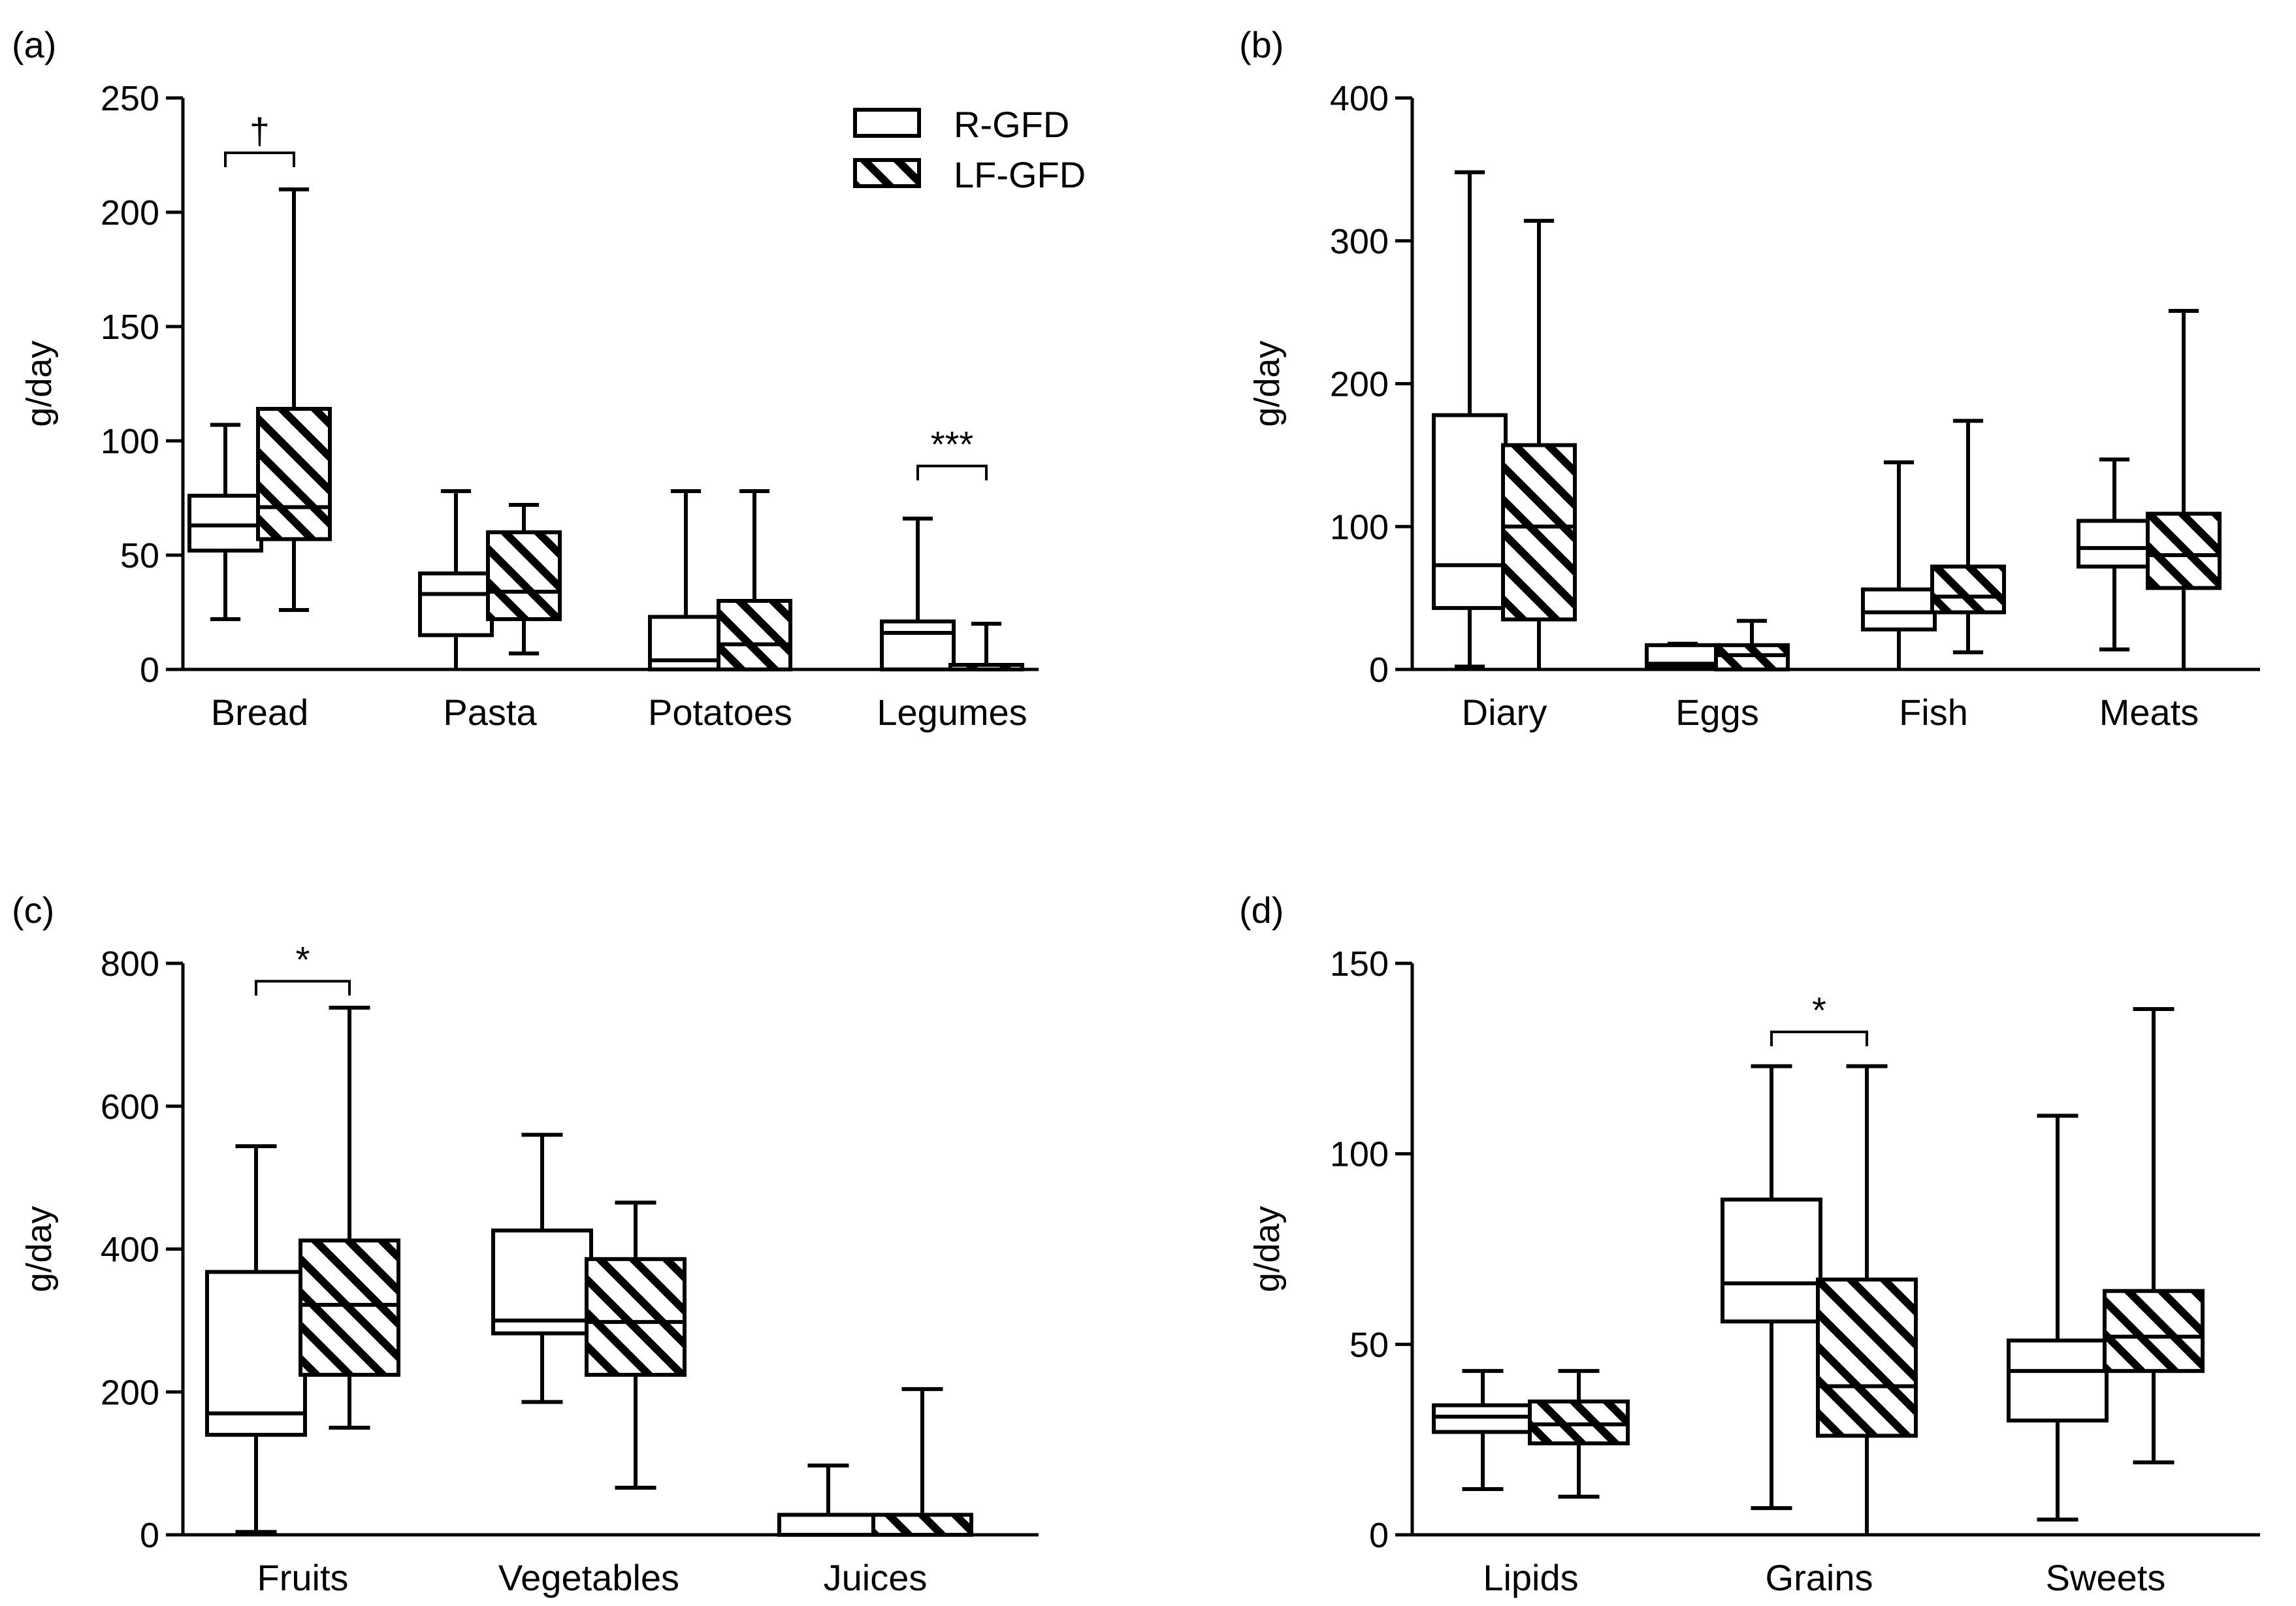 The image size is (2296, 1606). I want to click on y-tick-label: 300, so click(1359, 241).